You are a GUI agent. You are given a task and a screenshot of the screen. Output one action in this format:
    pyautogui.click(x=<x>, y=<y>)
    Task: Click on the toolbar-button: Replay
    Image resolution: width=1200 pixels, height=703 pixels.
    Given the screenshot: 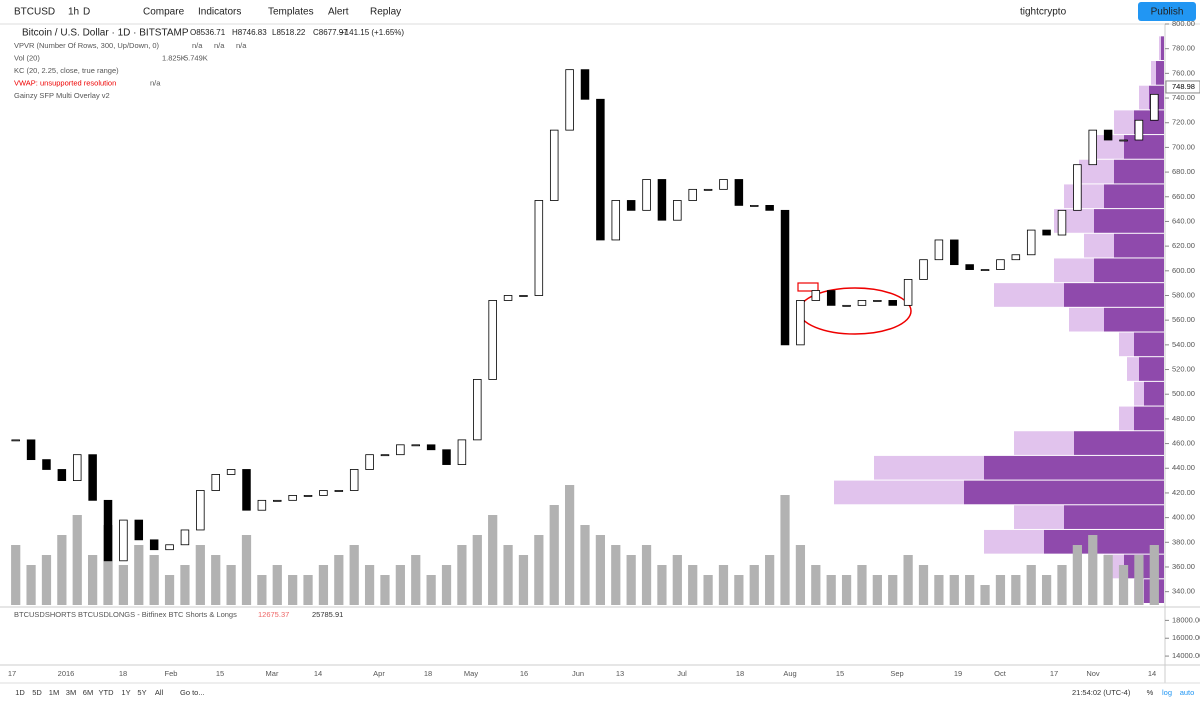 What is the action you would take?
    pyautogui.click(x=385, y=12)
    